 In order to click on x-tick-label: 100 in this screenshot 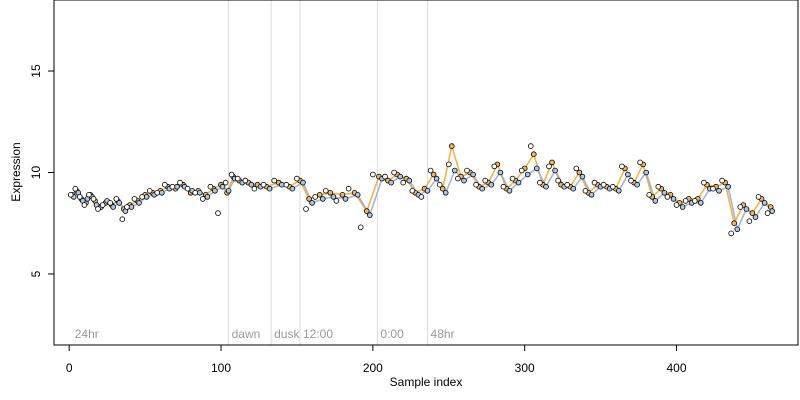, I will do `click(221, 368)`.